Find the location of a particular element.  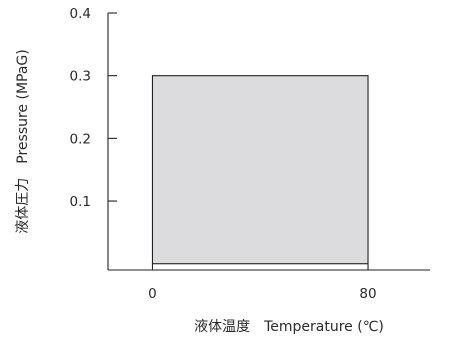

x-tick-label: 80 is located at coordinates (367, 294).